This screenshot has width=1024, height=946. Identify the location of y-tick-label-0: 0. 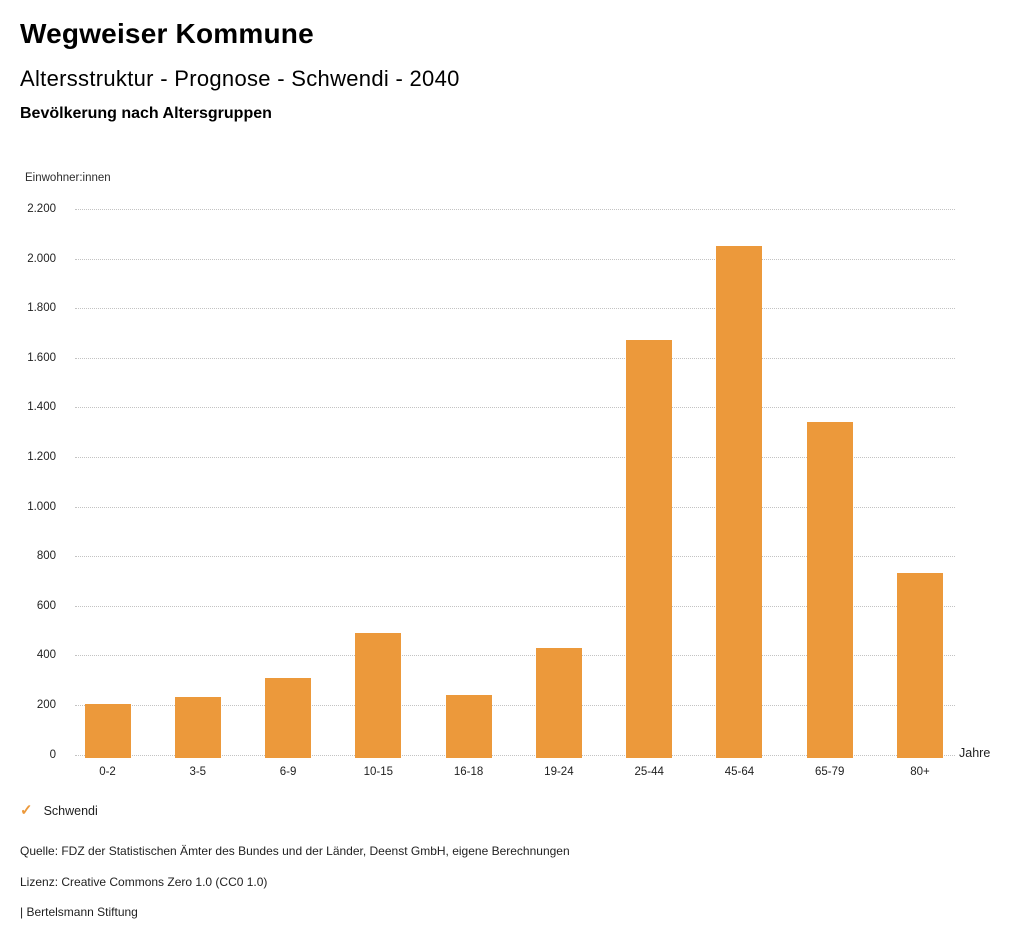
(52, 754).